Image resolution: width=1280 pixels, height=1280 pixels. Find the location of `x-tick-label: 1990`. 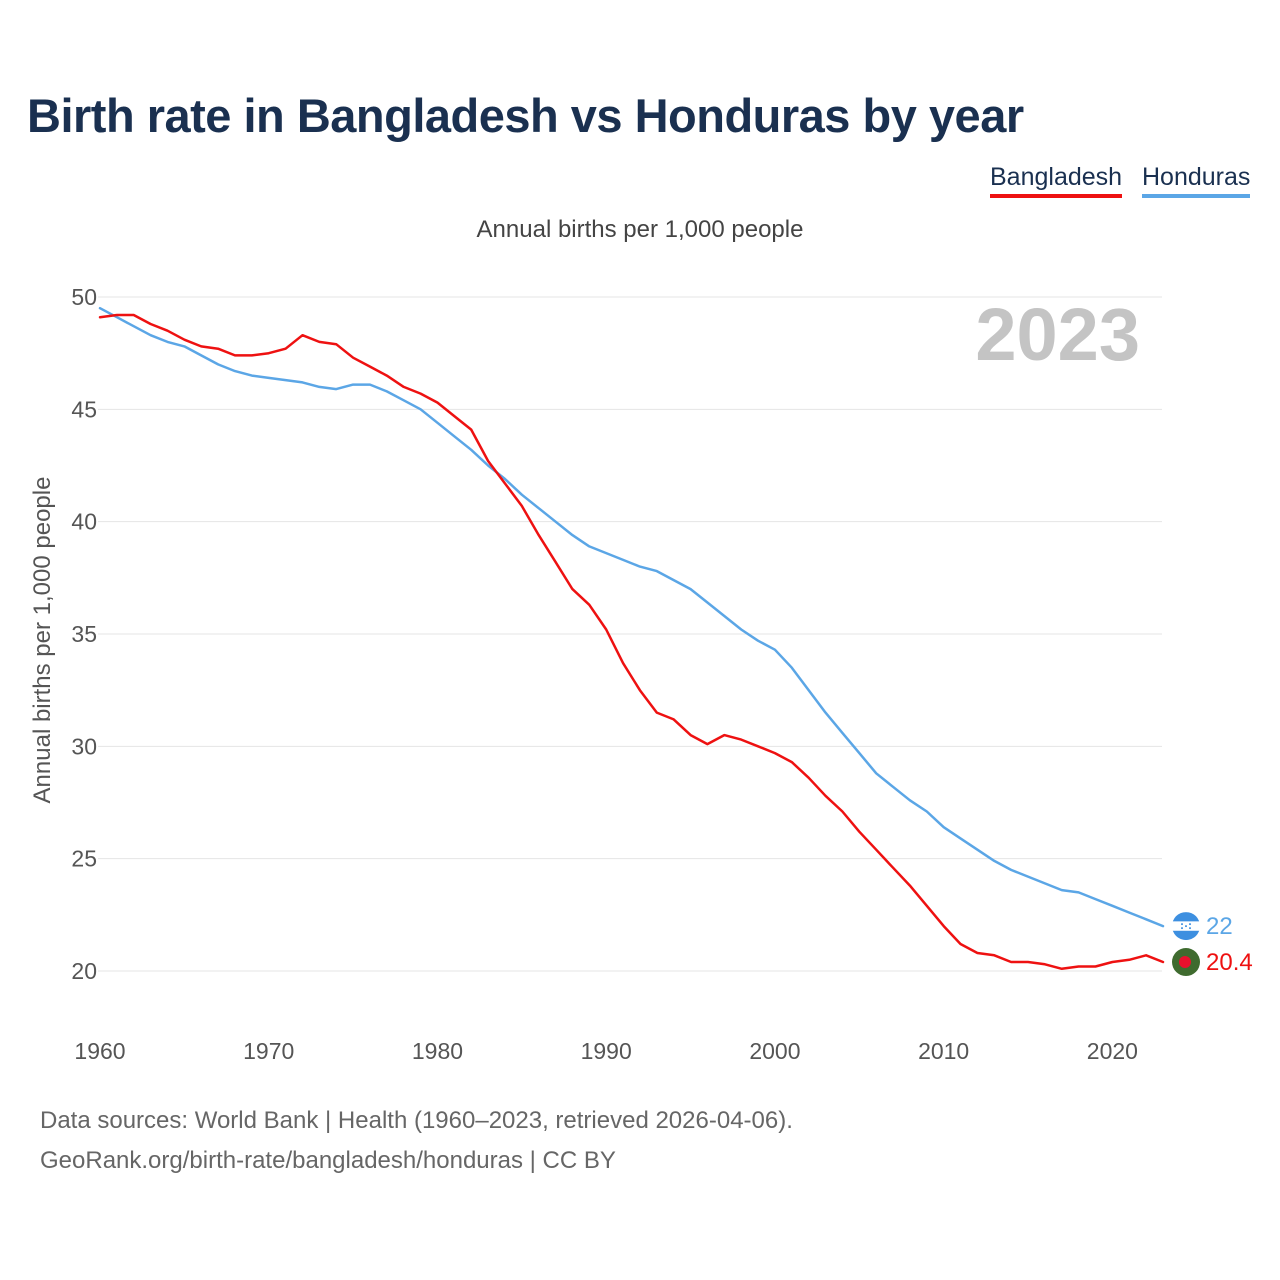

x-tick-label: 1990 is located at coordinates (606, 1051).